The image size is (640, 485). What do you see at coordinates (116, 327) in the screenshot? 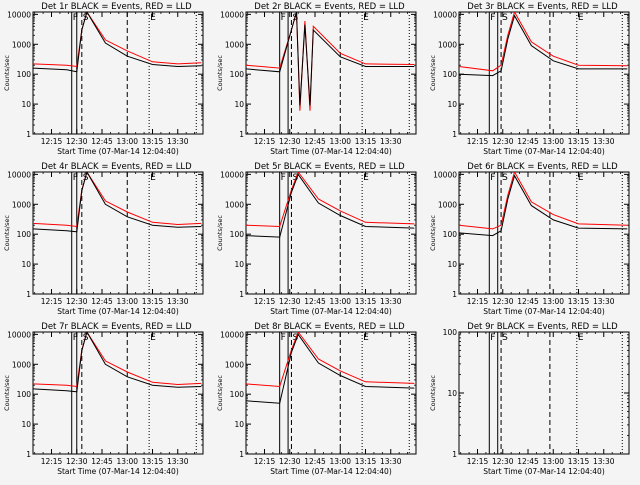
I see `panel-title: Det 7r BLACK = Events, RED = LLD` at bounding box center [116, 327].